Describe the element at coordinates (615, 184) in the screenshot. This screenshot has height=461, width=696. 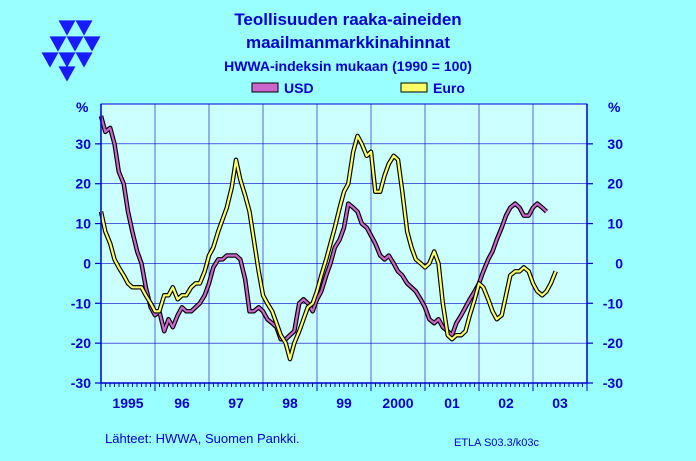
I see `y-tick-label-right: 20` at that location.